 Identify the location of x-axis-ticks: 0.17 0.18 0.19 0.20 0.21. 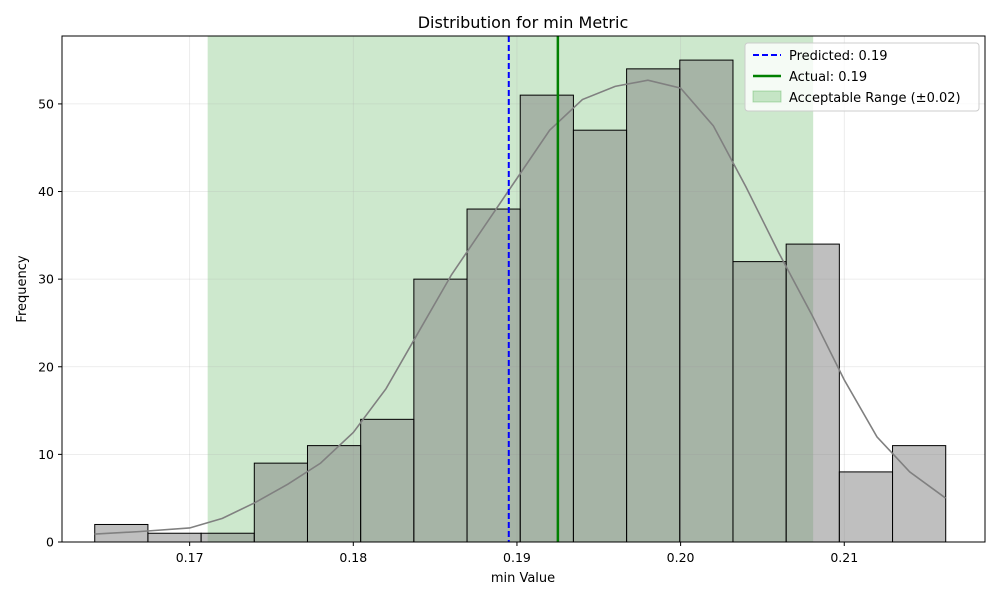
(517, 553).